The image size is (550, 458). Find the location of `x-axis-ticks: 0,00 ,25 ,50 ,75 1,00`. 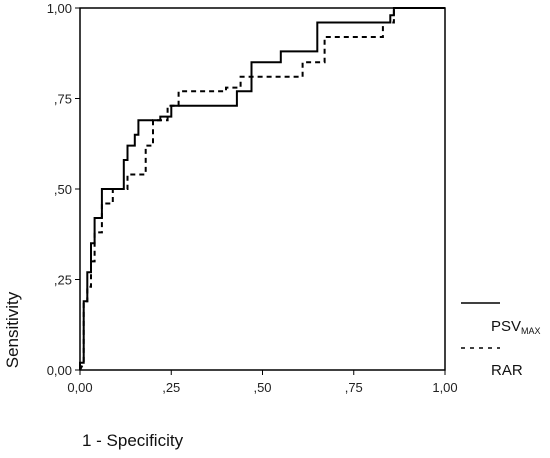

x-axis-ticks: 0,00 ,25 ,50 ,75 1,00 is located at coordinates (262, 382).